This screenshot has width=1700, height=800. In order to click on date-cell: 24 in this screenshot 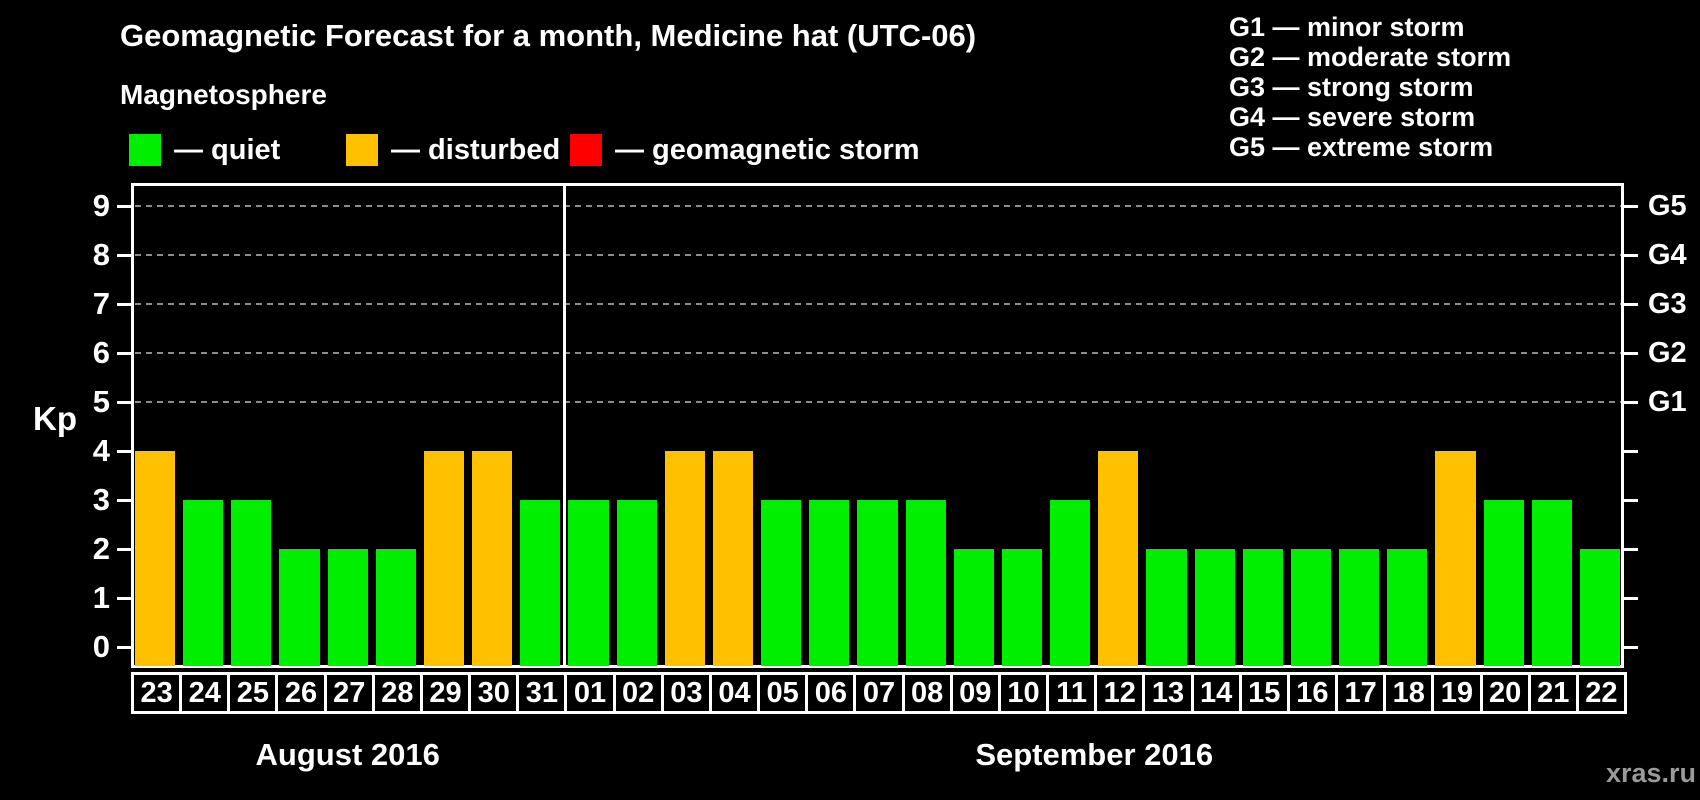, I will do `click(205, 693)`.